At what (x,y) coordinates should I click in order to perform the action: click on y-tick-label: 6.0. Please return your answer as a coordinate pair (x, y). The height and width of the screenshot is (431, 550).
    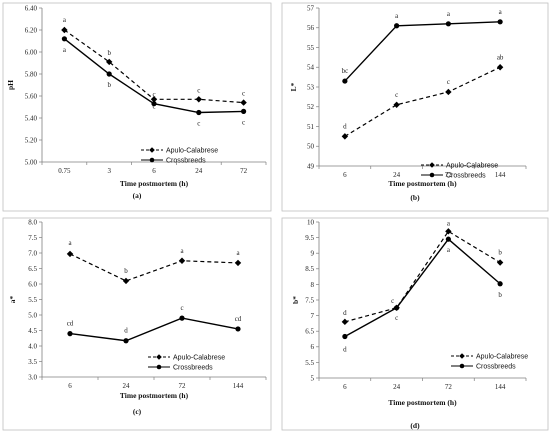
    Looking at the image, I should click on (32, 284).